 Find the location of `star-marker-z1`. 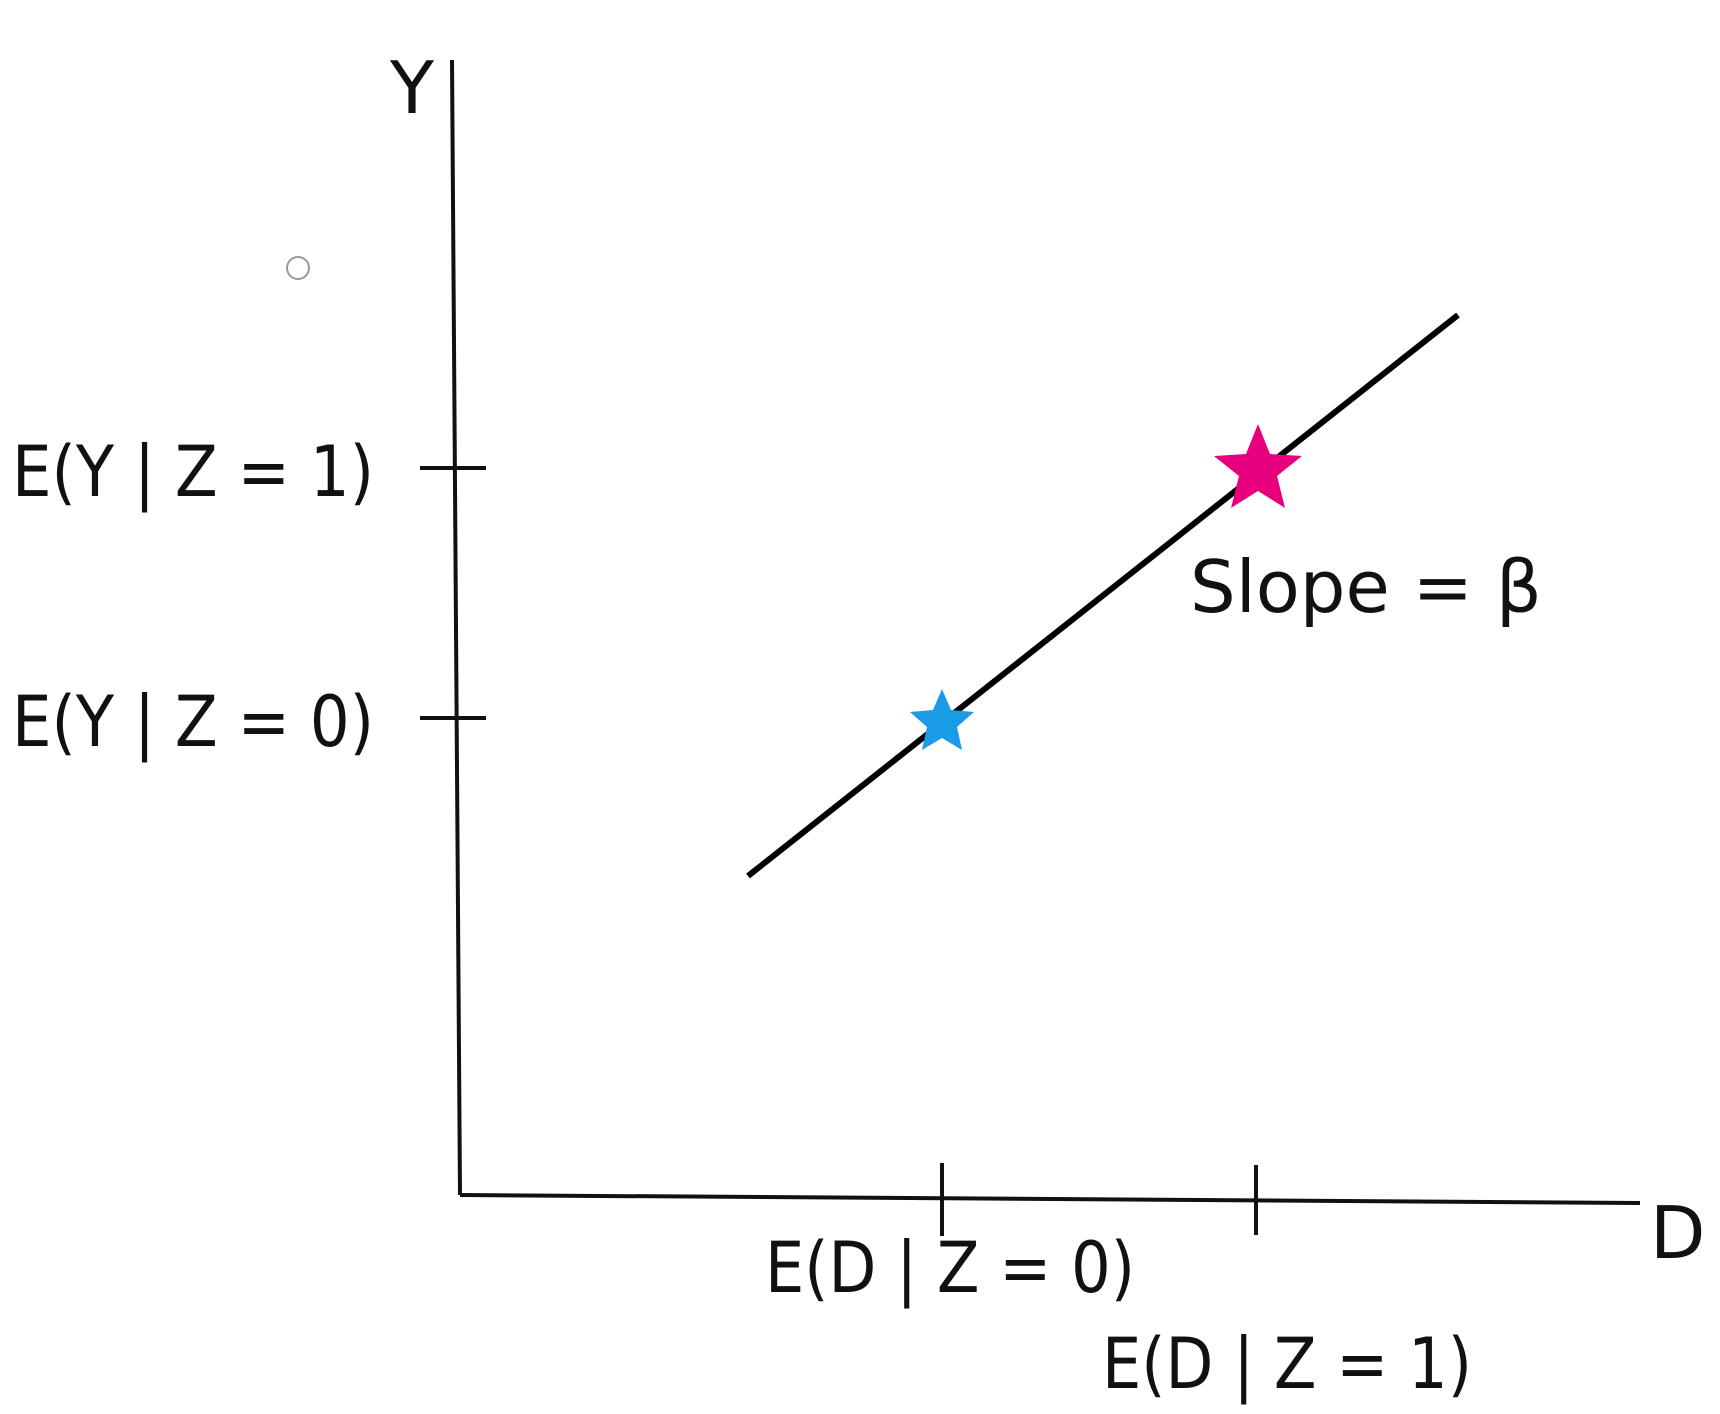

star-marker-z1 is located at coordinates (1258, 466).